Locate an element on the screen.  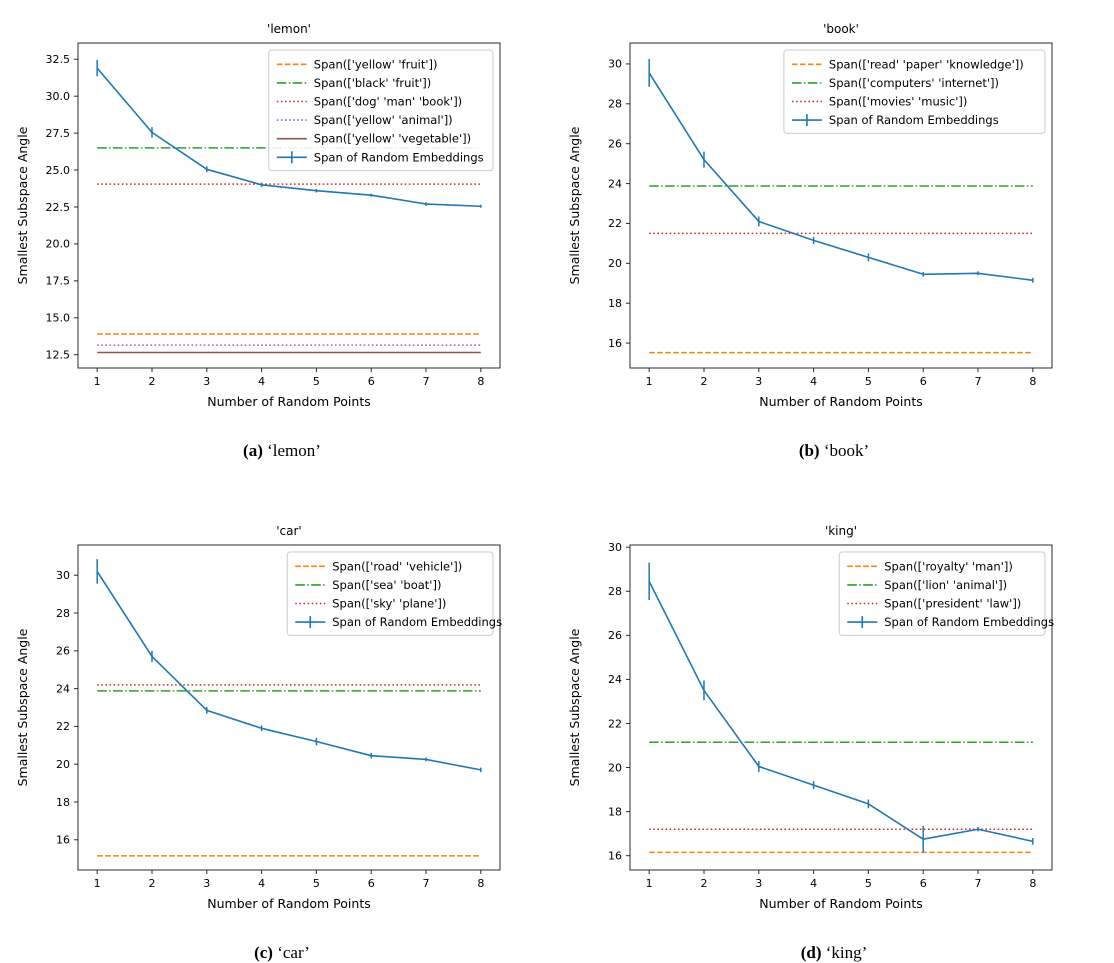
legend-label: Span(['movies' 'music']) is located at coordinates (898, 102).